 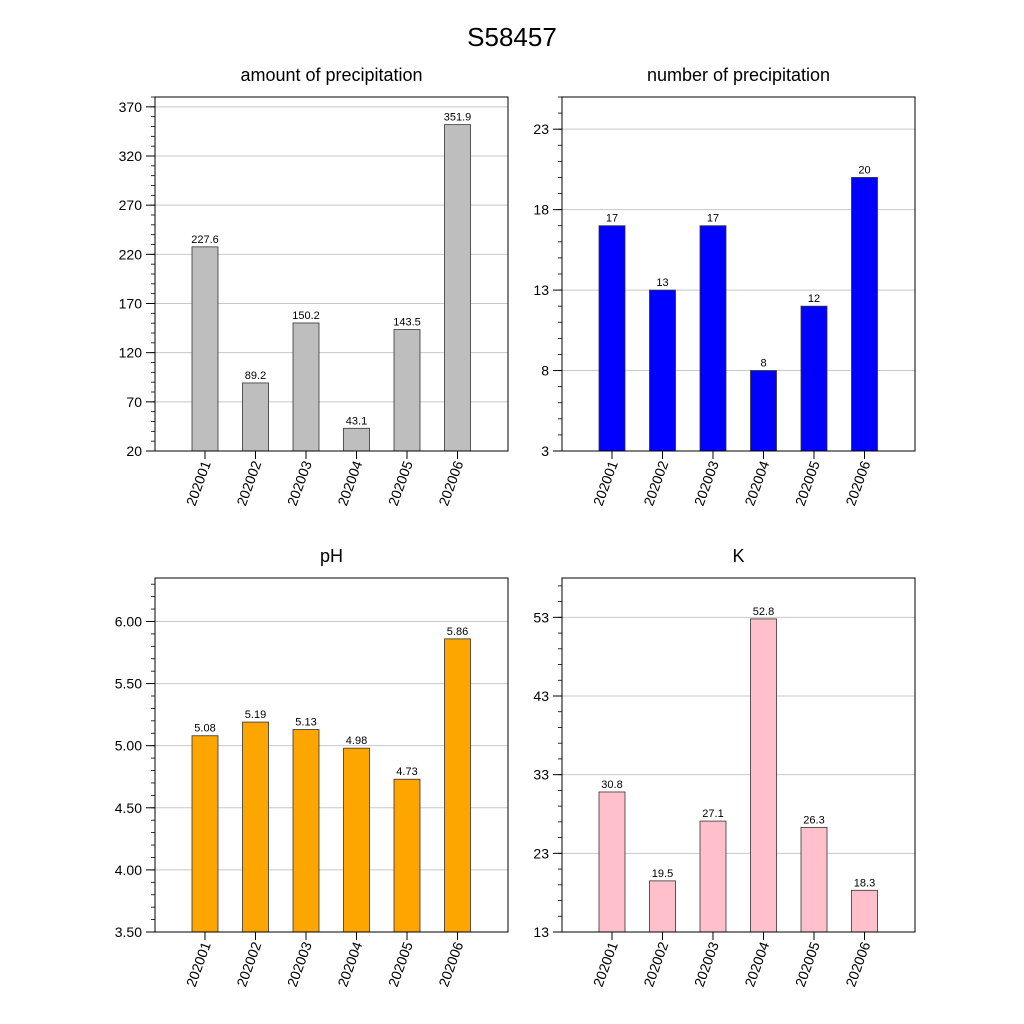 I want to click on data-label: 5.86, so click(x=457, y=632).